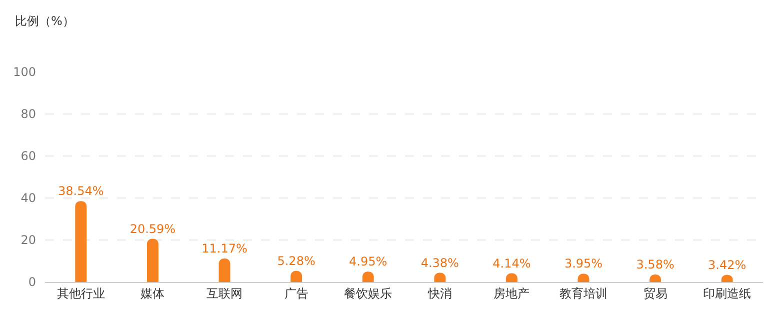  Describe the element at coordinates (439, 293) in the screenshot. I see `x-tick-label: 快消` at that location.